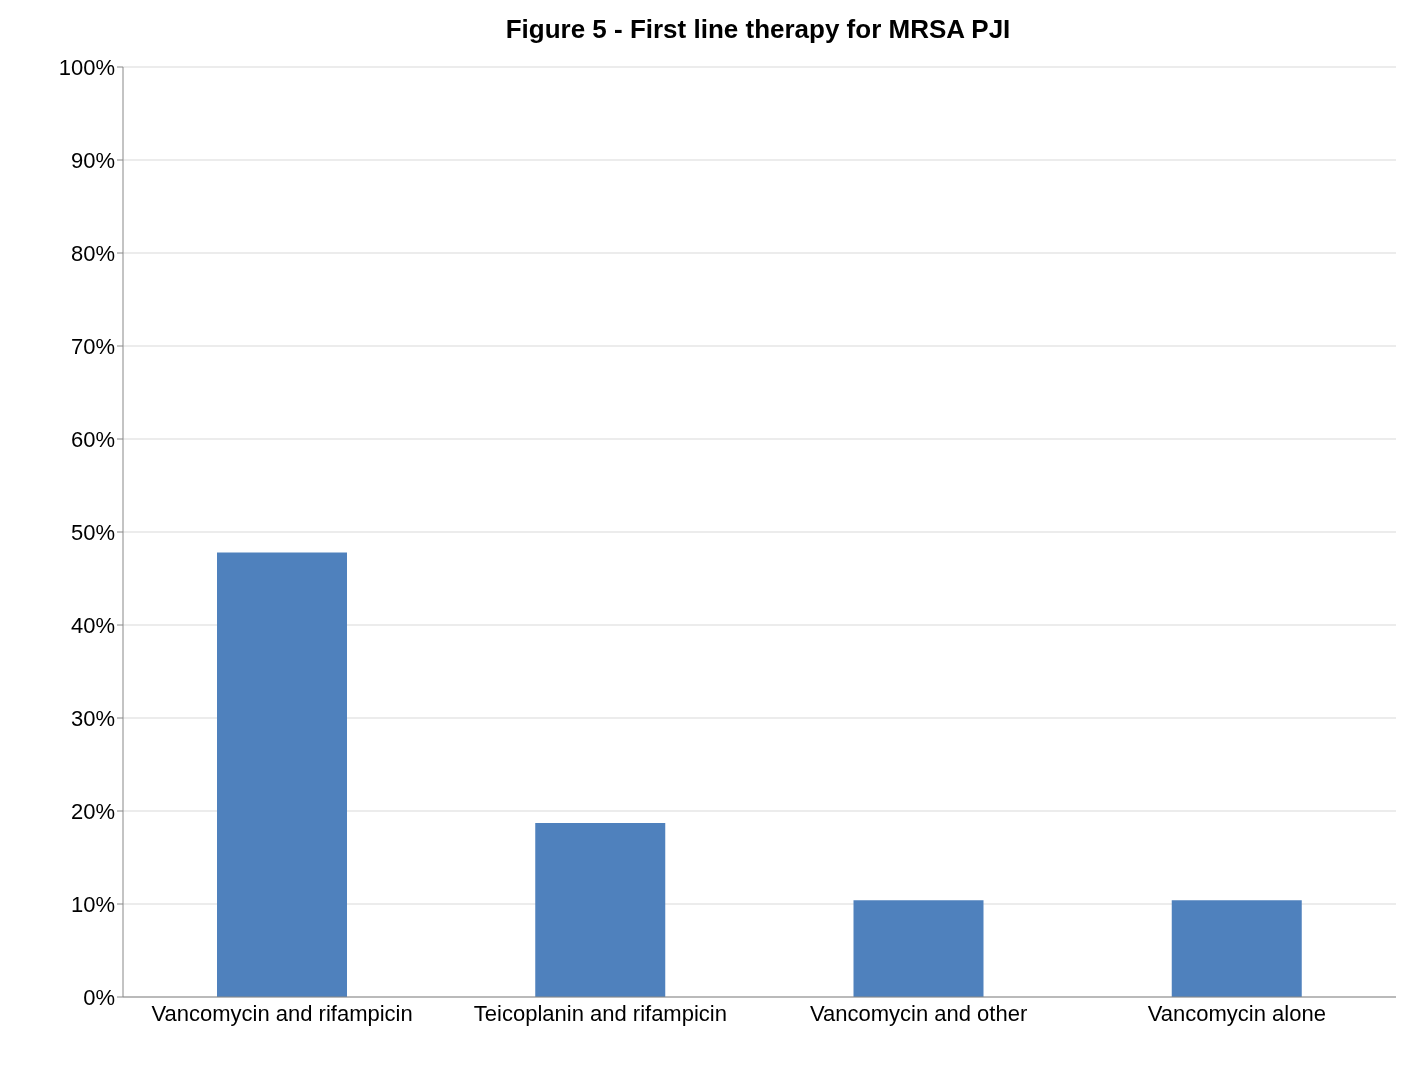  What do you see at coordinates (92, 346) in the screenshot?
I see `y-tick-label: 70%` at bounding box center [92, 346].